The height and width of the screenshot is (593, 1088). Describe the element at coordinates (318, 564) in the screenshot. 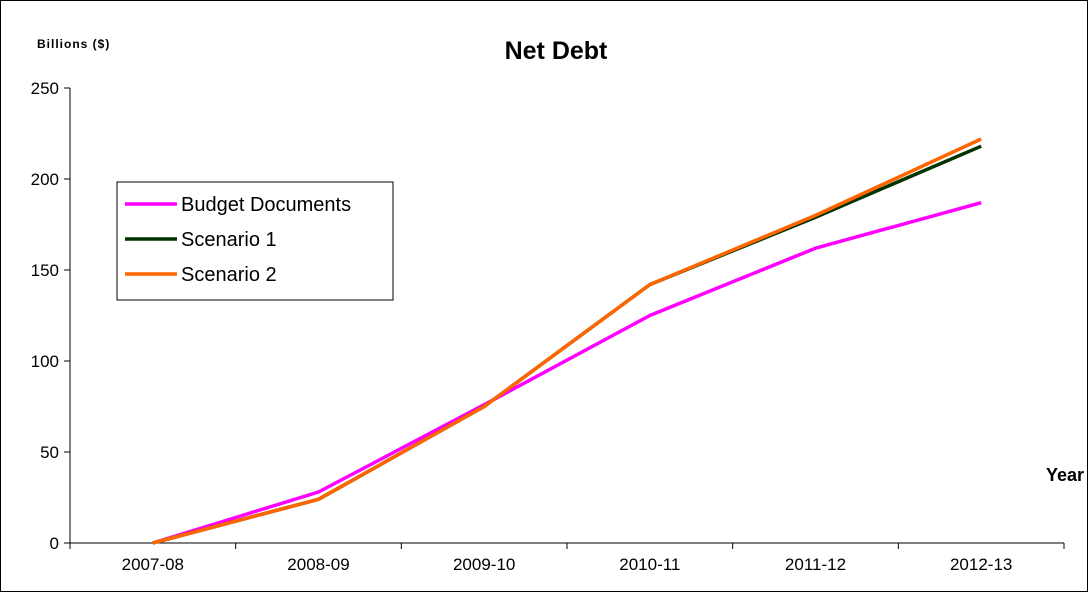

I see `x-tick-label: 2008-09` at that location.